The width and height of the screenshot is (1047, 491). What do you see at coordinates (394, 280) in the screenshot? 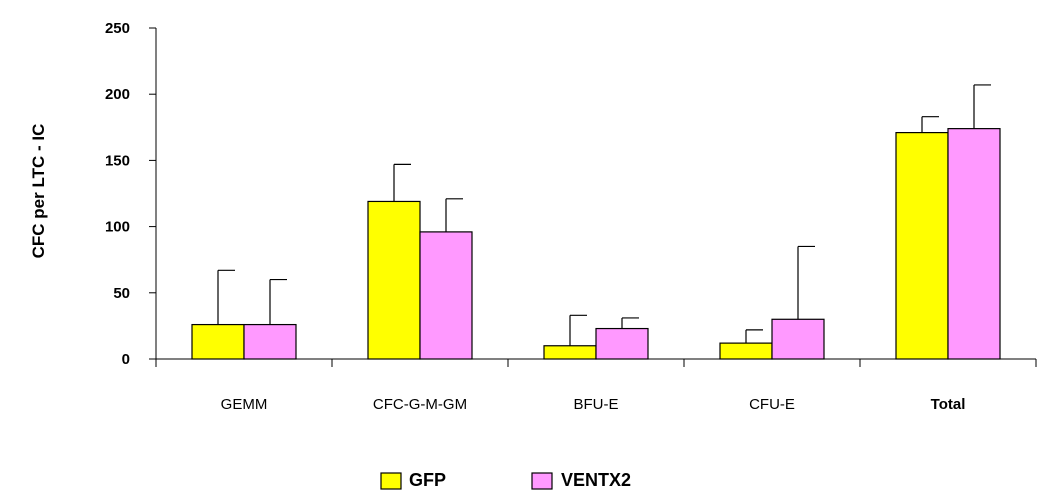
I see `bar-gfp-cfc-g-m-gm` at bounding box center [394, 280].